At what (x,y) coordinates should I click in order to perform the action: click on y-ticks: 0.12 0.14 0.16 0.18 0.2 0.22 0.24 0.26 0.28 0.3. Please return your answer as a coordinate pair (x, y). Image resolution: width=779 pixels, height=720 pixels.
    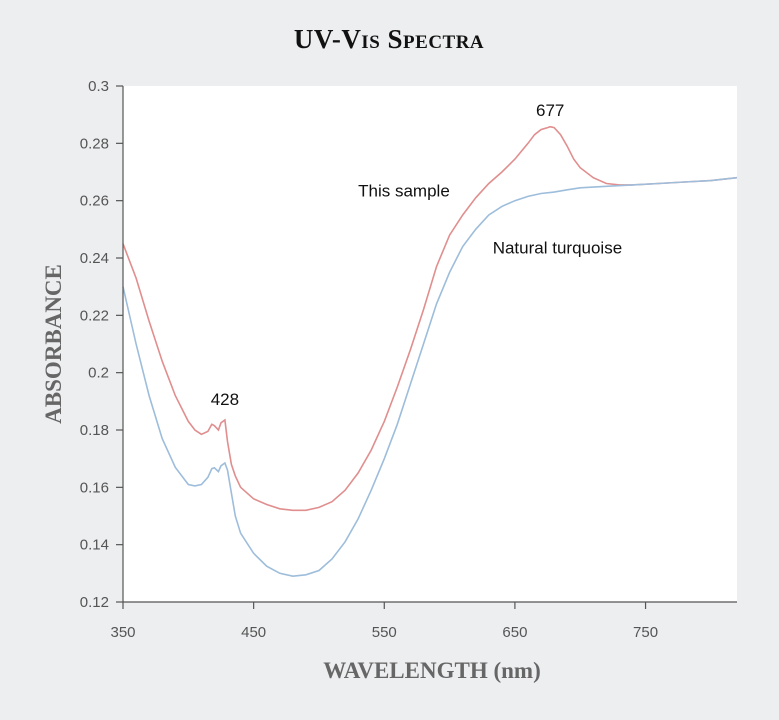
    Looking at the image, I should click on (101, 344).